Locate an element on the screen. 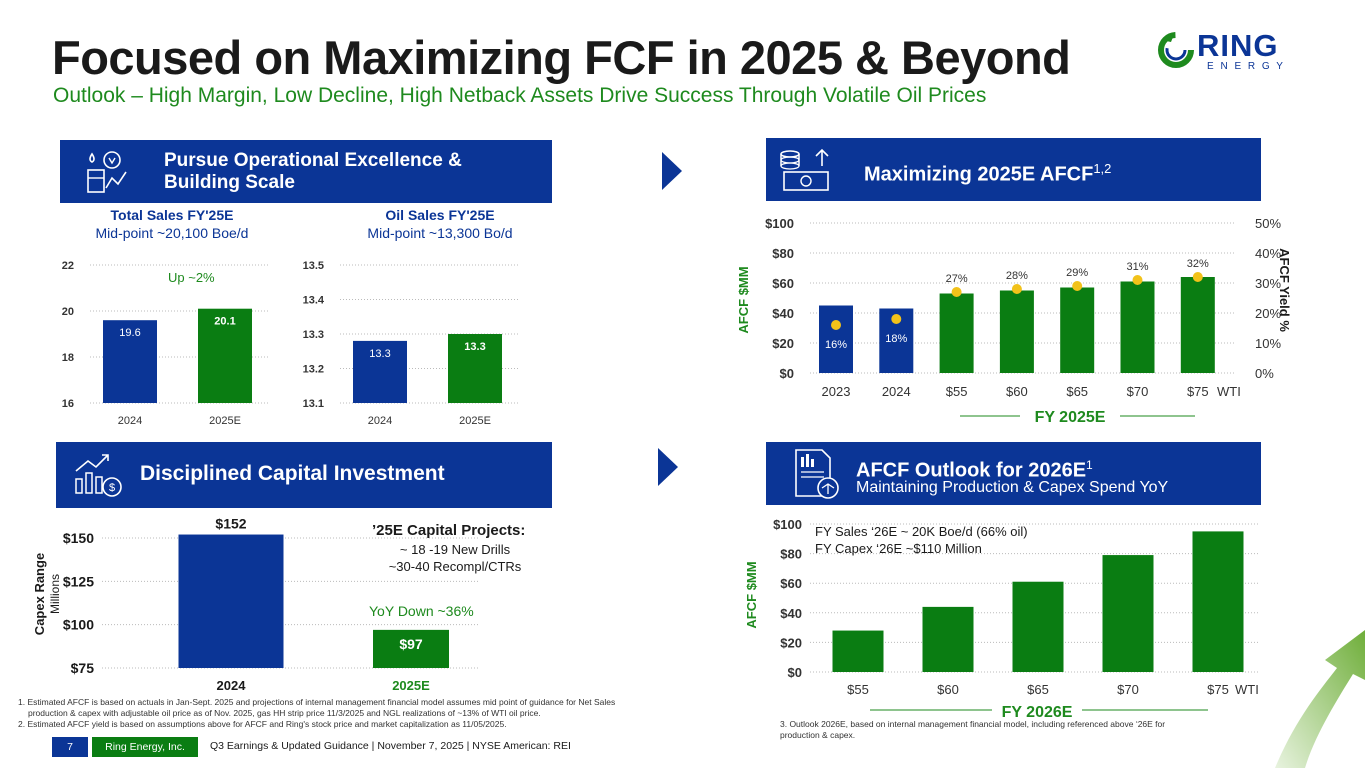 The height and width of the screenshot is (768, 1365). afcf25-y2tick: 10% is located at coordinates (1268, 343).